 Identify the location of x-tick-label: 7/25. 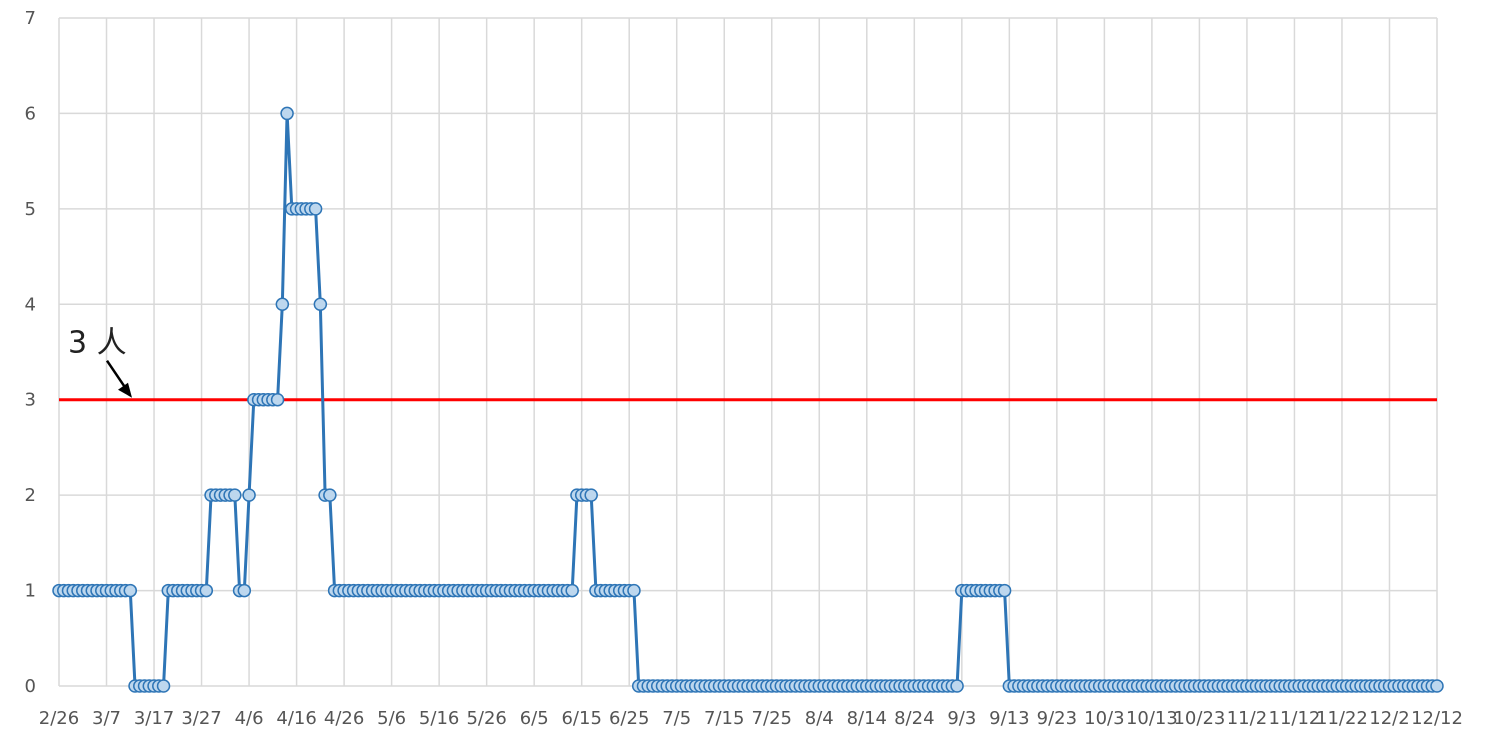
(772, 718).